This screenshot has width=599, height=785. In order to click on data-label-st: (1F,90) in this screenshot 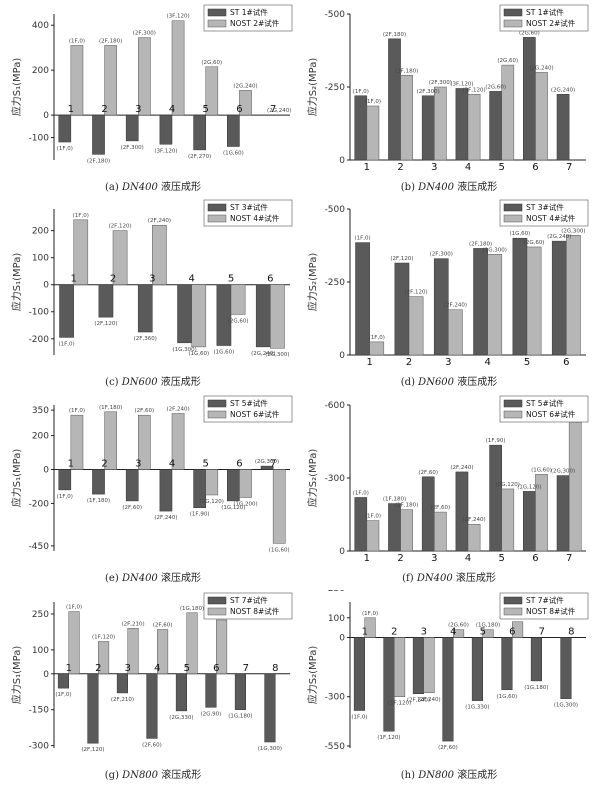, I will do `click(496, 441)`.